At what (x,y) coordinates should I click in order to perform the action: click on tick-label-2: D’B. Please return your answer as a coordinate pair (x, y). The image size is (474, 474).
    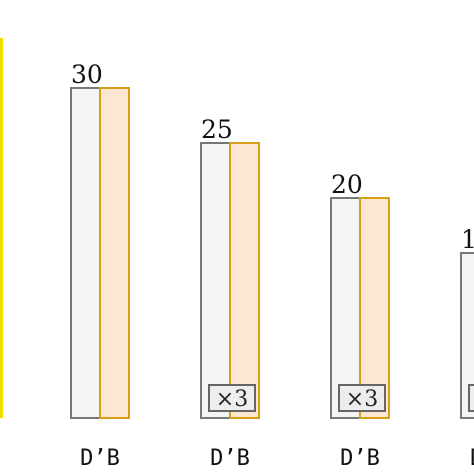
    Looking at the image, I should click on (230, 458).